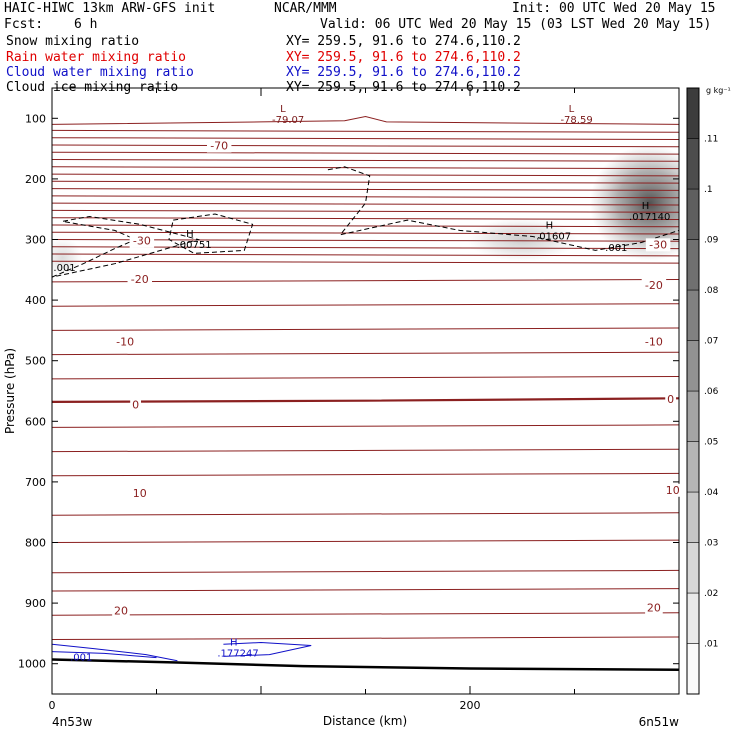  I want to click on forecast-label: Fcst:, so click(24, 24).